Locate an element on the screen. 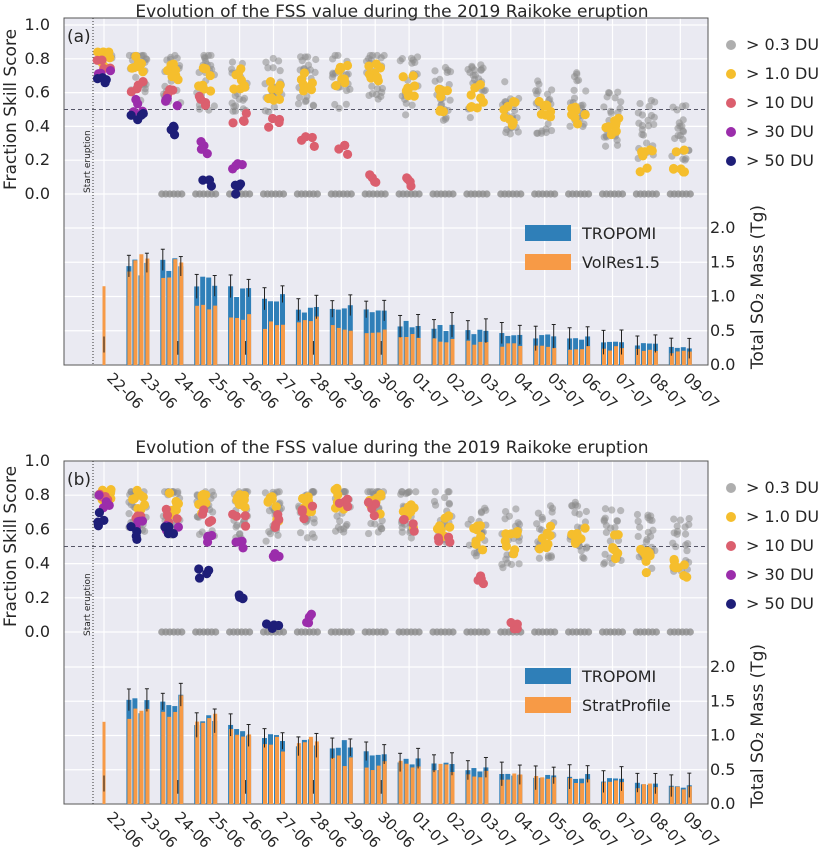 This screenshot has height=850, width=830. legend-label: > 30 DU is located at coordinates (780, 574).